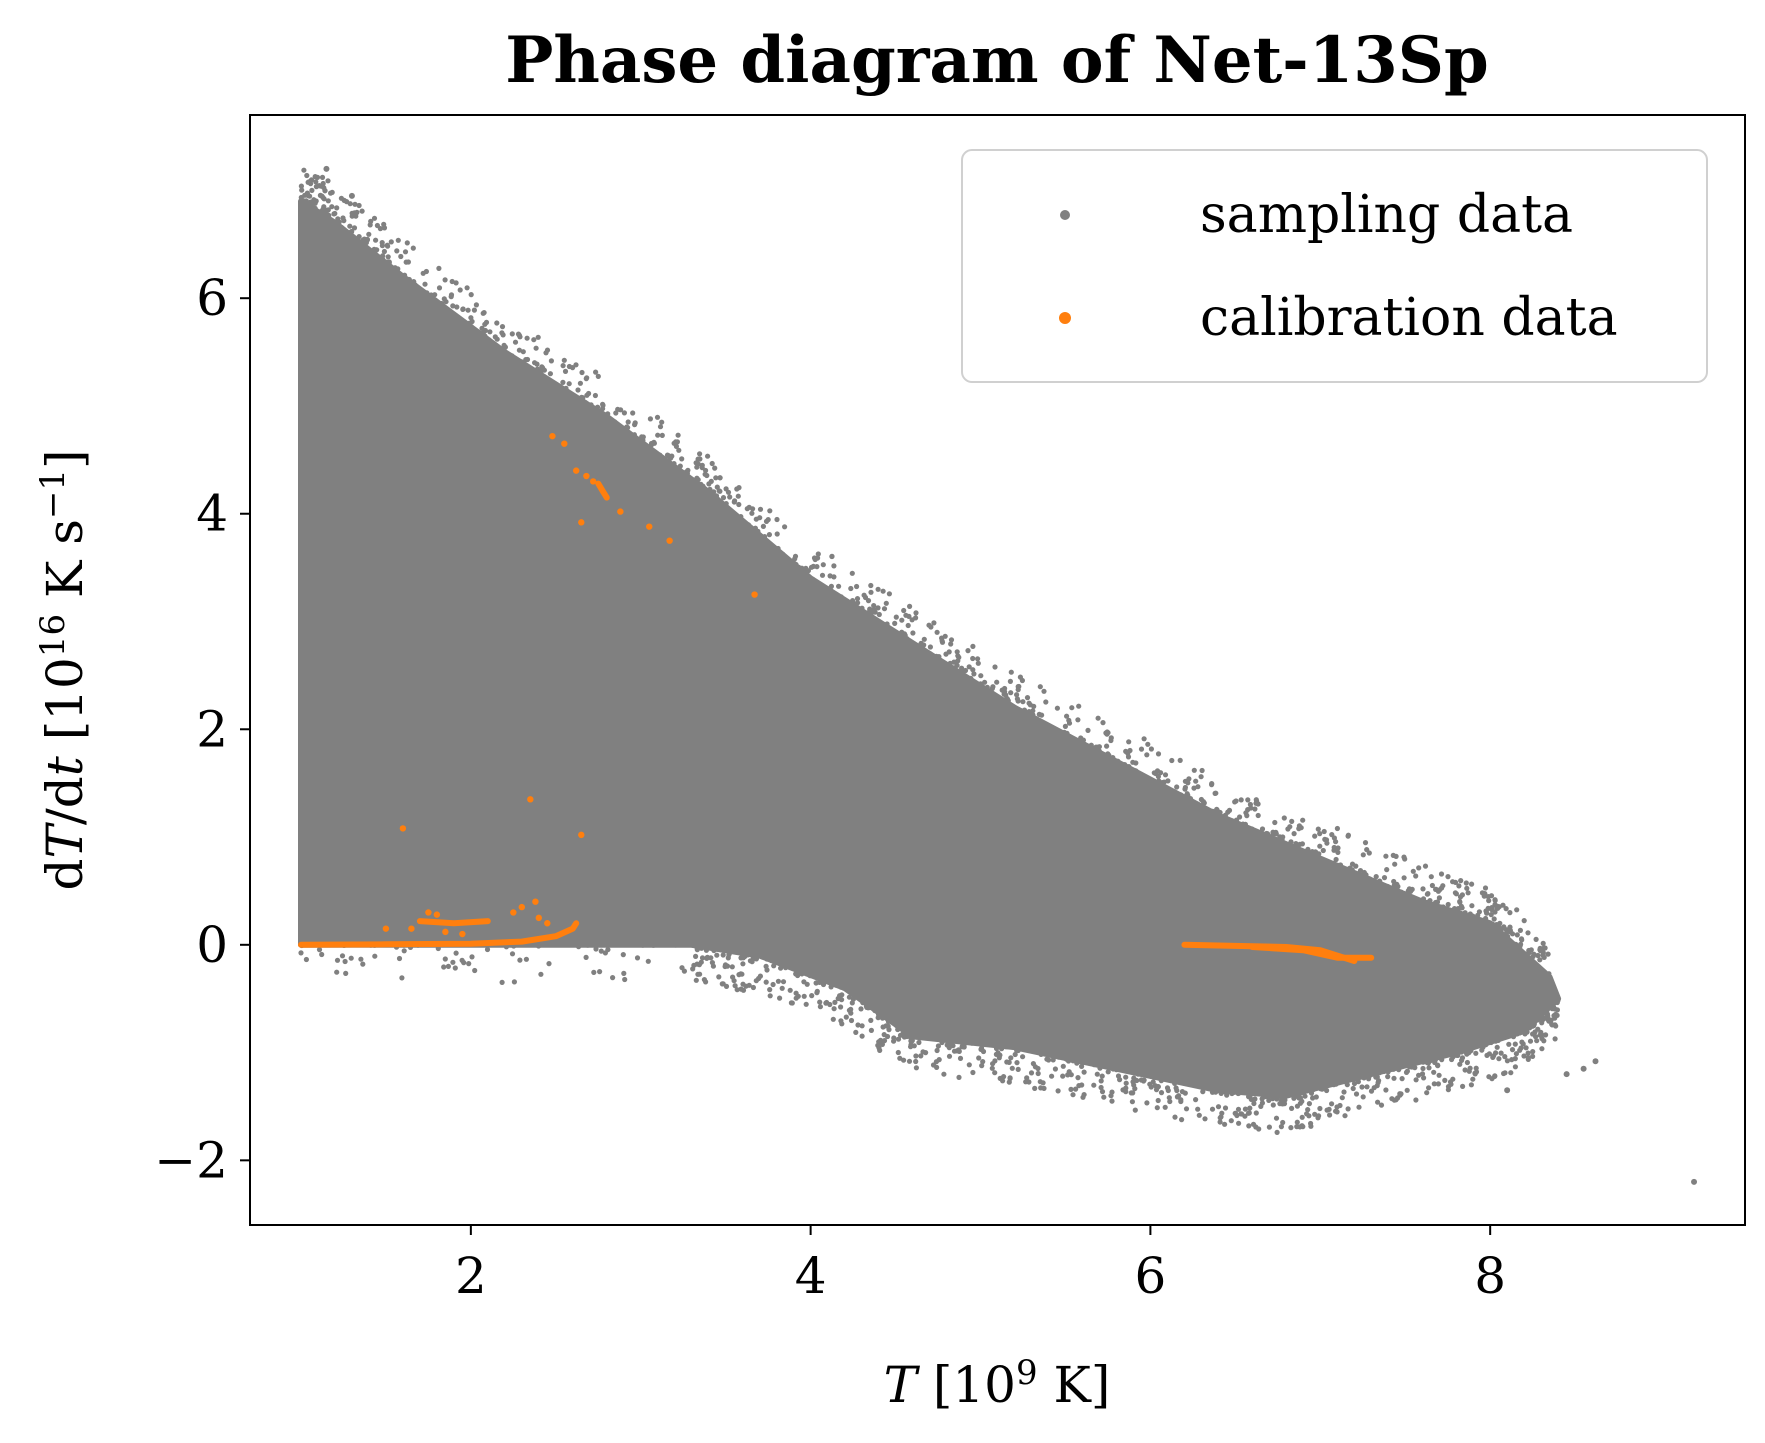 This screenshot has width=1765, height=1443. Describe the element at coordinates (1065, 215) in the screenshot. I see `legend-marker-sampling` at that location.